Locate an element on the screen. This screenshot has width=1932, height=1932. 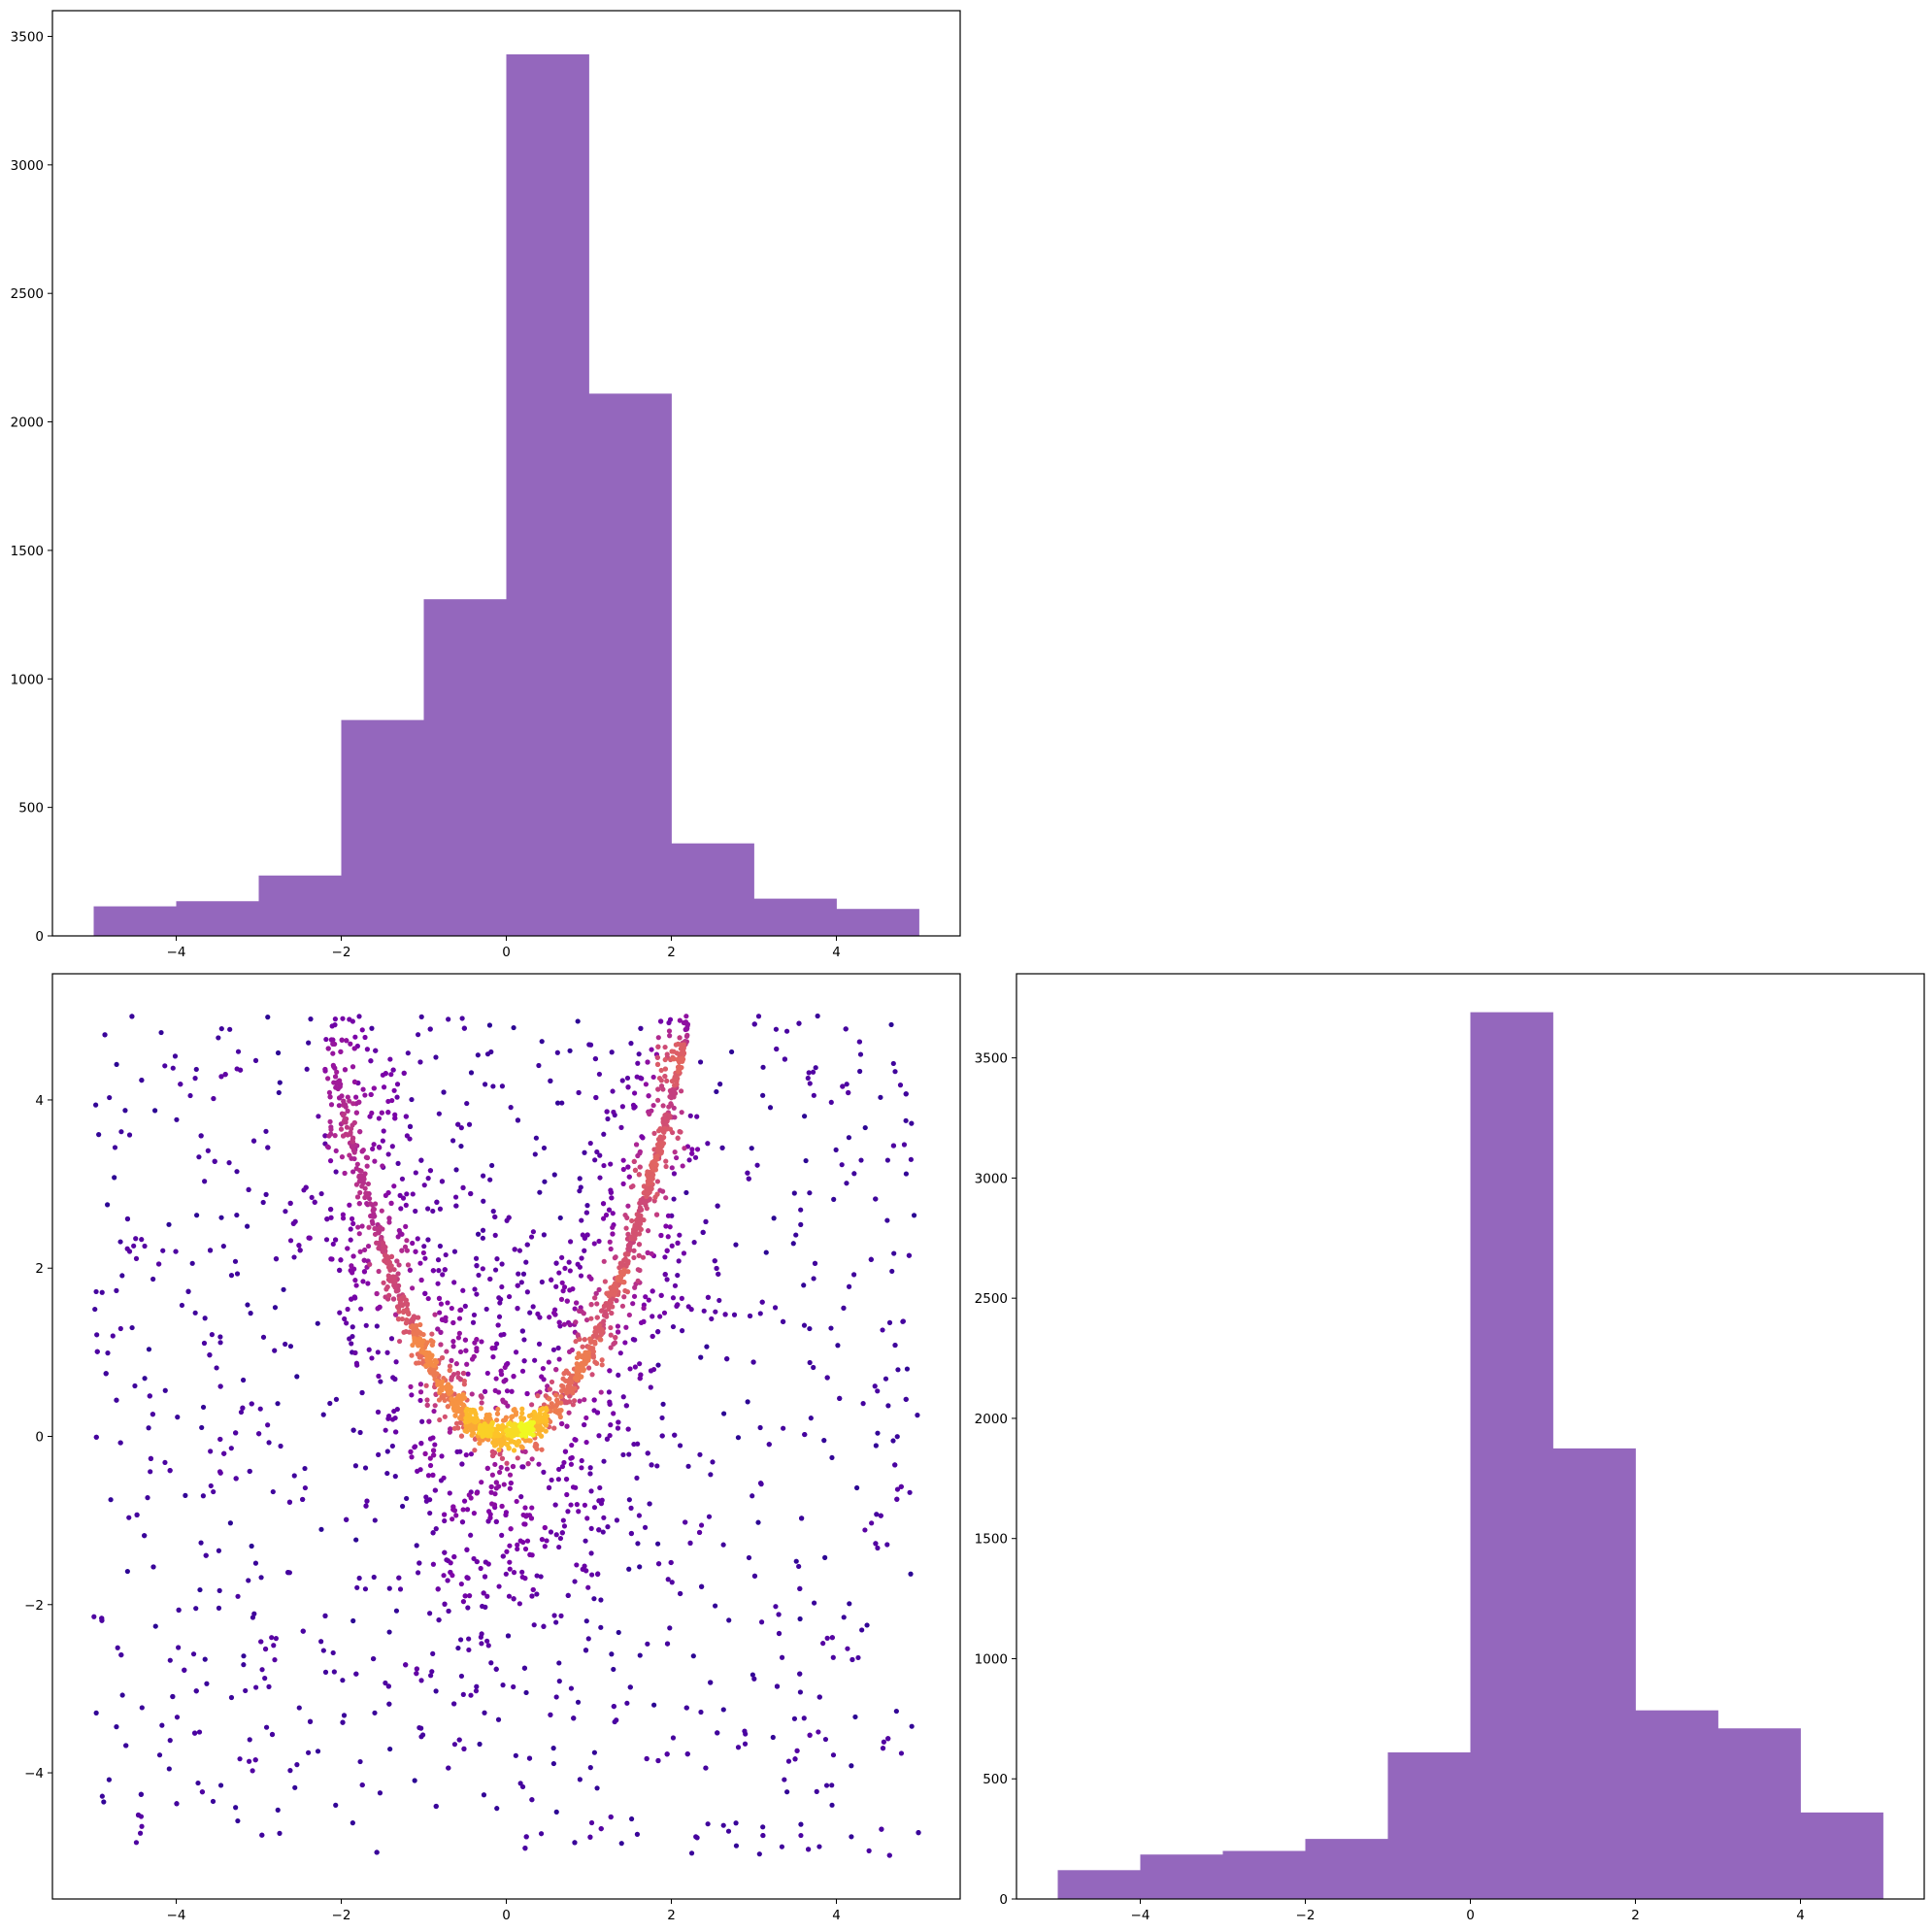
scatter-xtick-label: −4 is located at coordinates (176, 1916).